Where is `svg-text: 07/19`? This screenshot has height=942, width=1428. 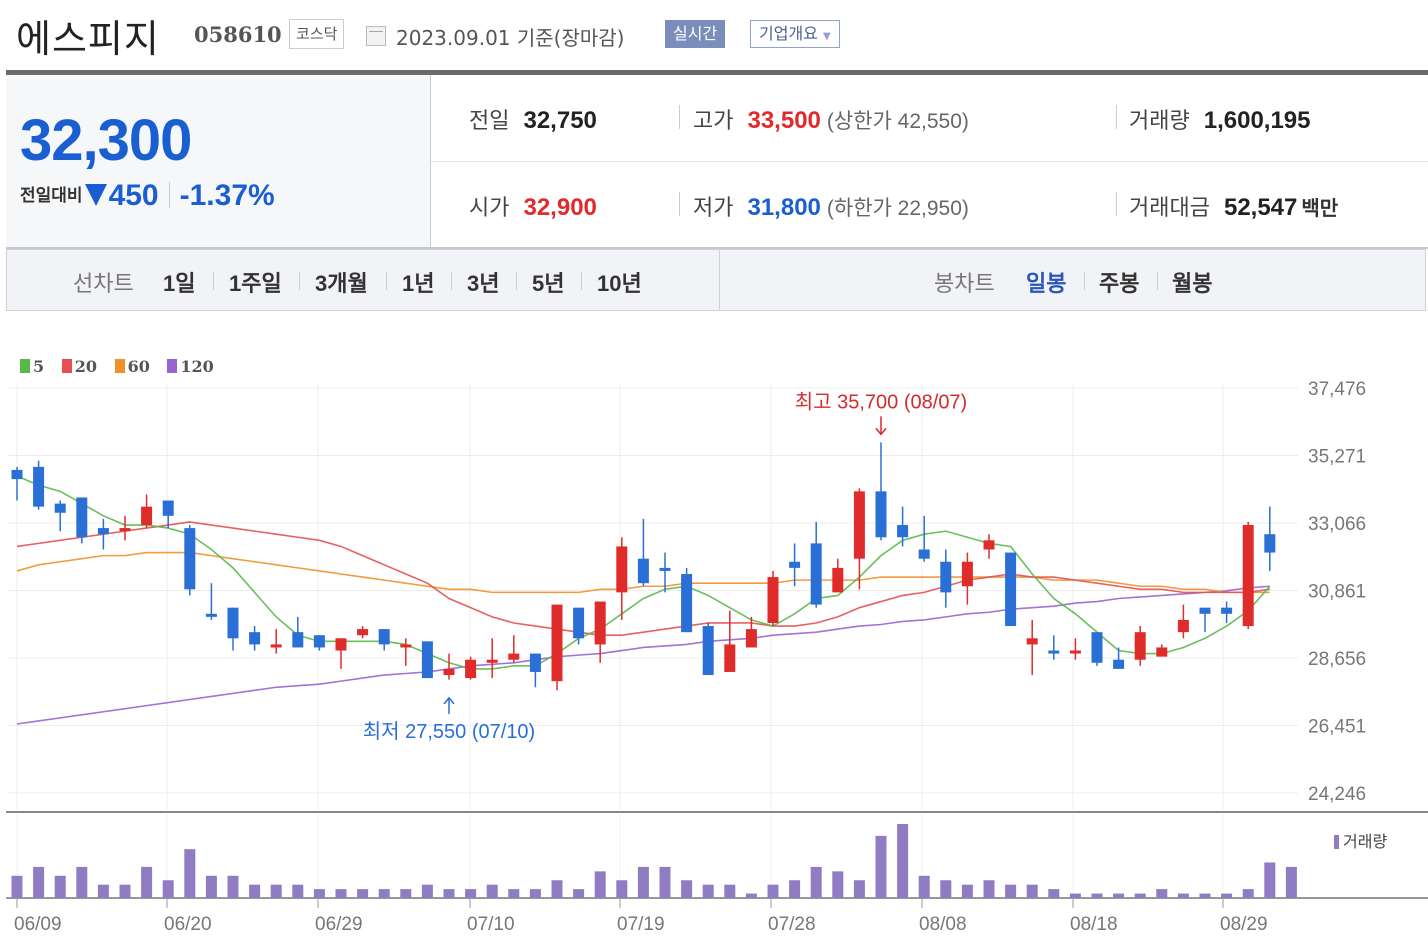 svg-text: 07/19 is located at coordinates (641, 924).